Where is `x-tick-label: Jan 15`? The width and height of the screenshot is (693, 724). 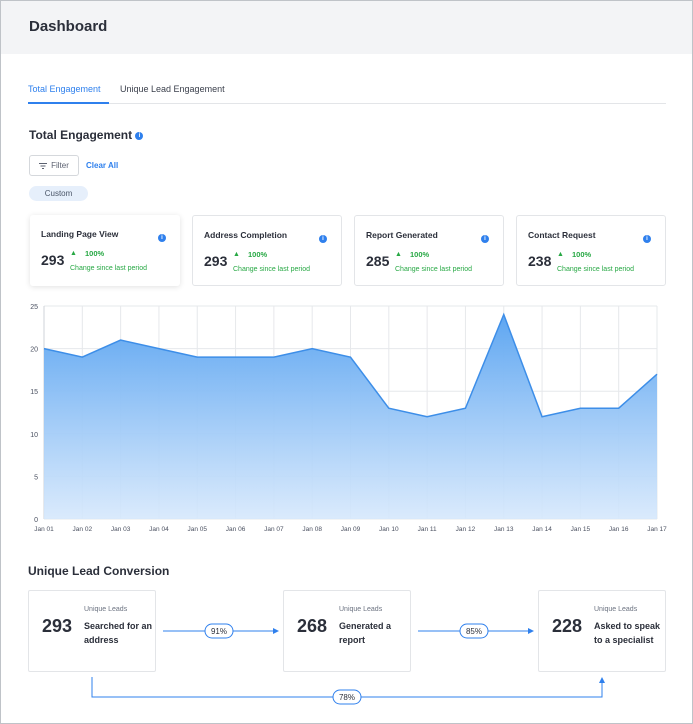
x-tick-label: Jan 15 is located at coordinates (581, 529).